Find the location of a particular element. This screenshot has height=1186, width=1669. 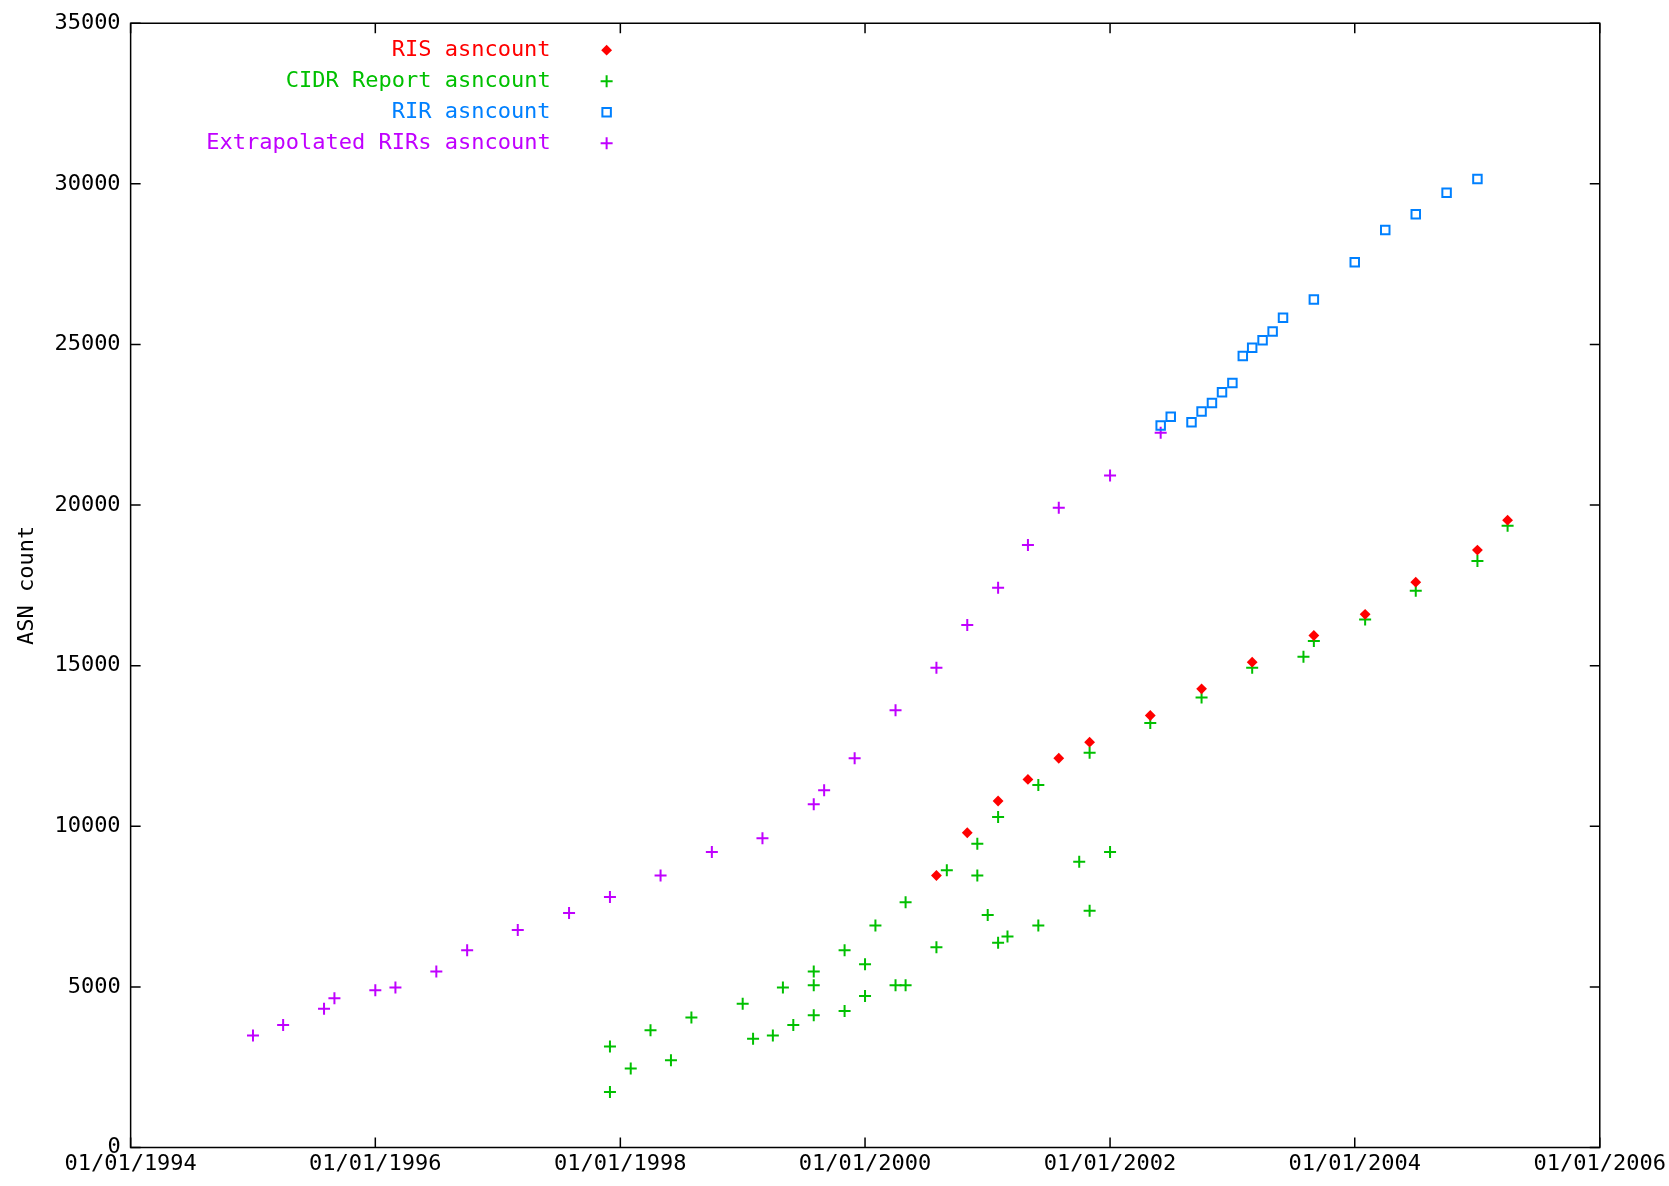

legend-label: Extrapolated RIRs asncount is located at coordinates (378, 141).